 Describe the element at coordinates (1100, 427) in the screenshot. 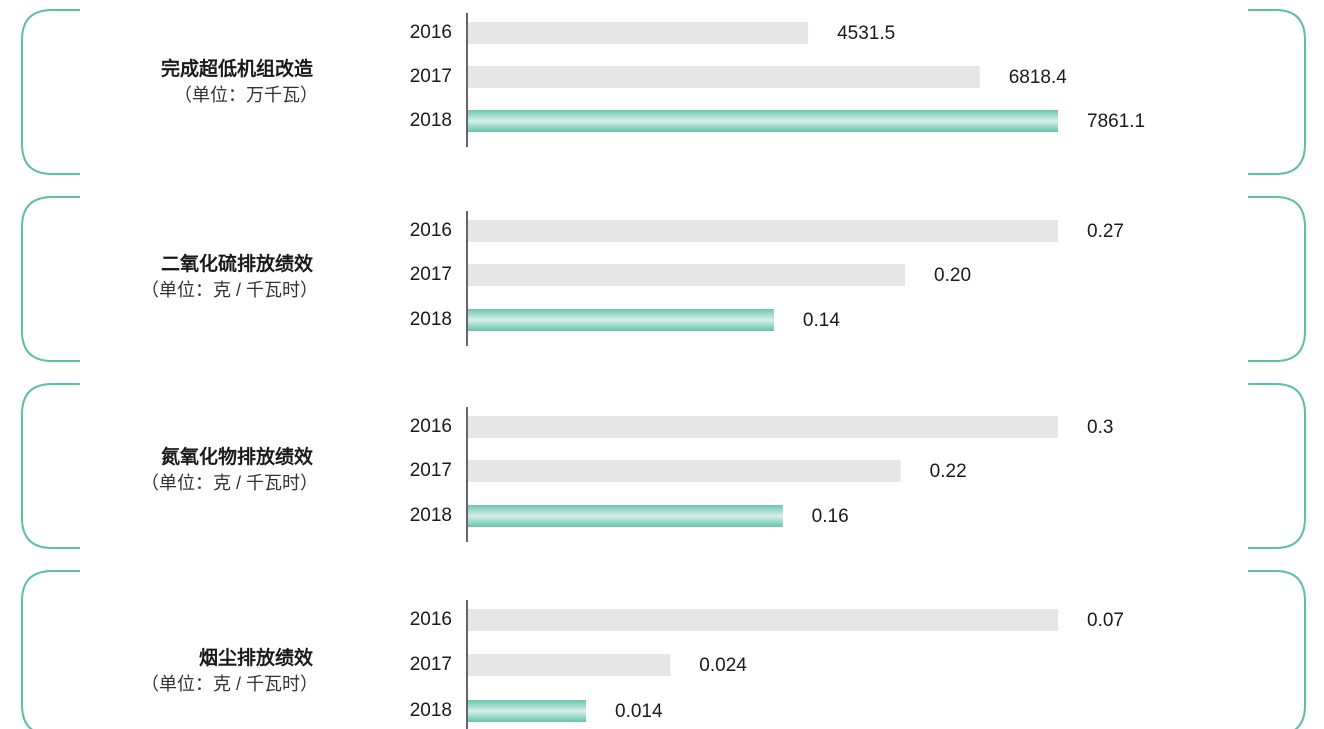

I see `value-label: 0.3` at that location.